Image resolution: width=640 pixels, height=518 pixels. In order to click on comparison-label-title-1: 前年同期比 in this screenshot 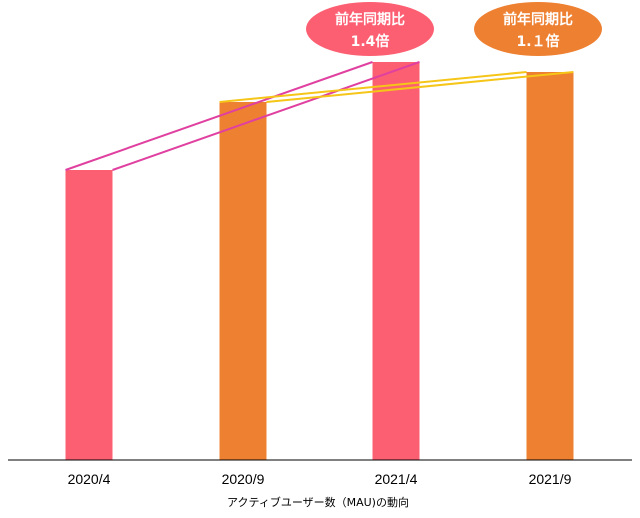, I will do `click(538, 19)`.